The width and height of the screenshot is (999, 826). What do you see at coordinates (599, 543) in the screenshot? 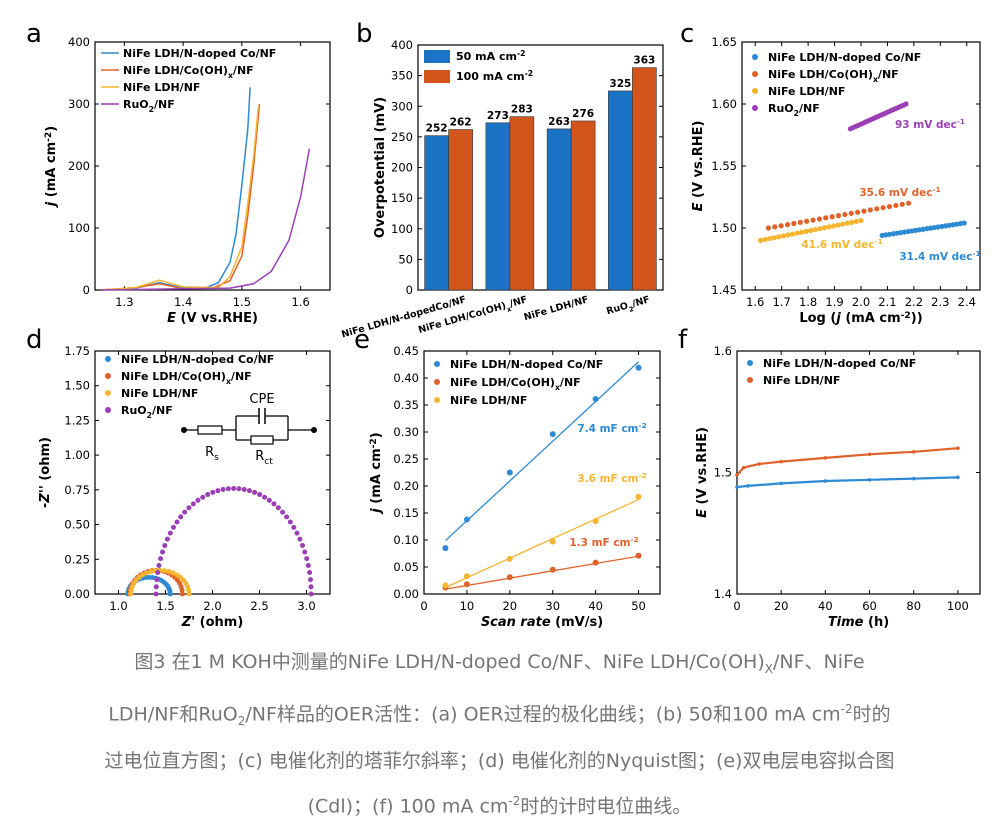
I see `label-segment: 1.3 mF cm` at bounding box center [599, 543].